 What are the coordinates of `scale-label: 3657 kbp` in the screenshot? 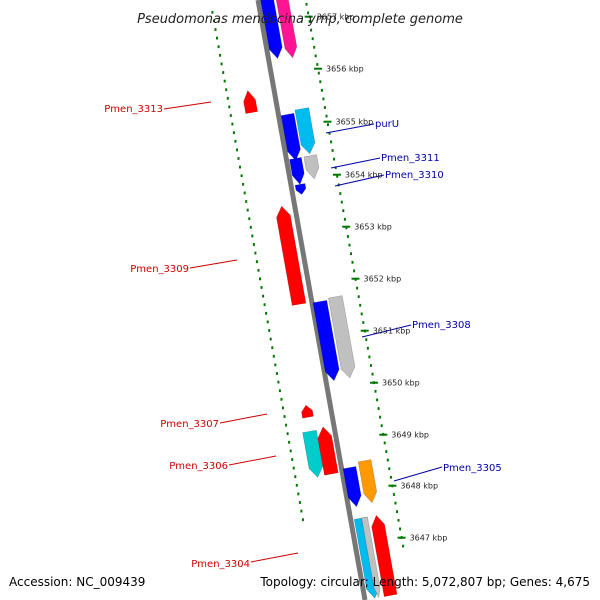 It's located at (336, 17).